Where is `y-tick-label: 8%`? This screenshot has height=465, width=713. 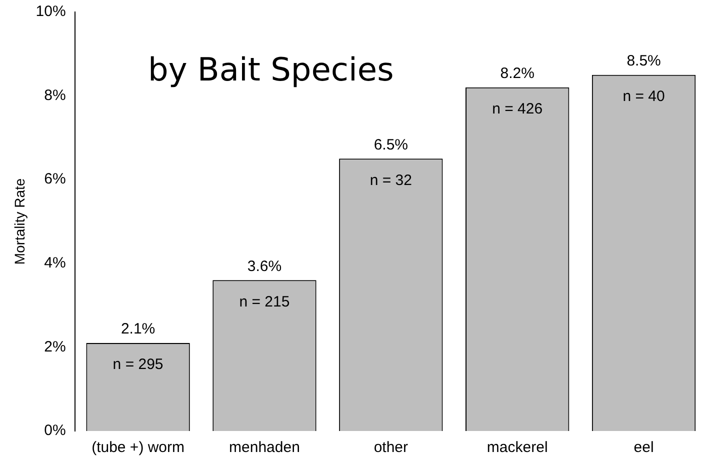
y-tick-label: 8% is located at coordinates (55, 95).